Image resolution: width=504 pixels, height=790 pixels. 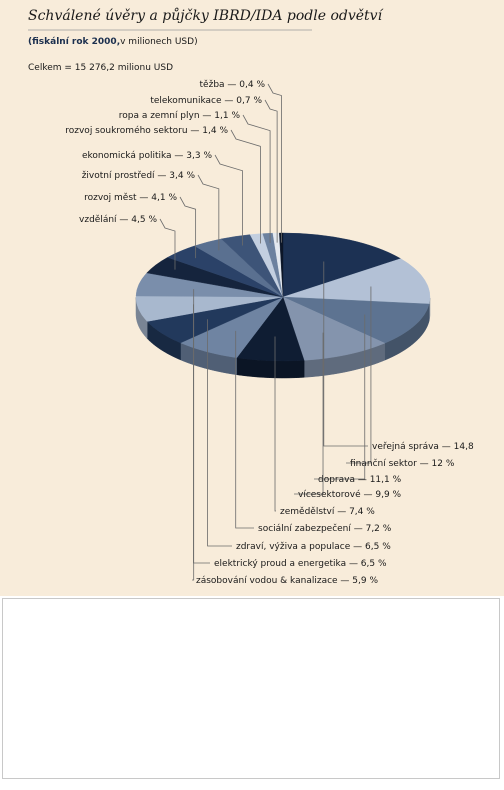 I want to click on slice-label: zdraví, výživa a populace — 6,5 %, so click(x=313, y=547).